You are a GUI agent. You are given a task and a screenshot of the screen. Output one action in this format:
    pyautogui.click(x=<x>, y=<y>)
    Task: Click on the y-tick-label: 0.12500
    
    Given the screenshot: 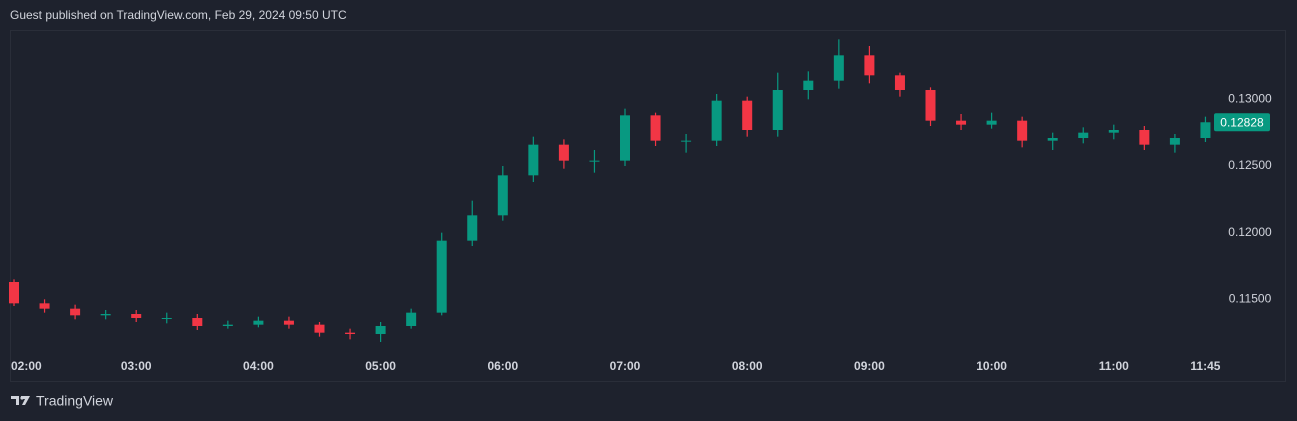 What is the action you would take?
    pyautogui.click(x=1250, y=165)
    